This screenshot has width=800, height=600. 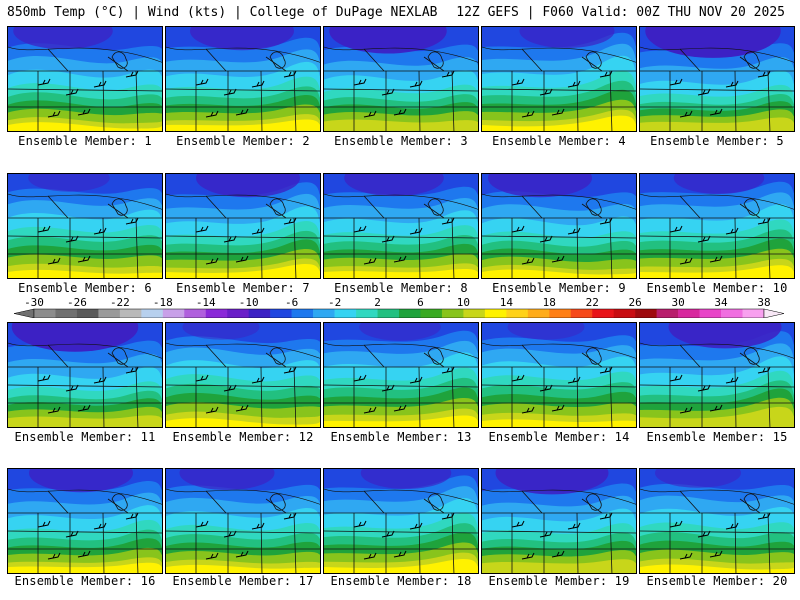 What do you see at coordinates (291, 302) in the screenshot?
I see `colorbar-tick-label: -6` at bounding box center [291, 302].